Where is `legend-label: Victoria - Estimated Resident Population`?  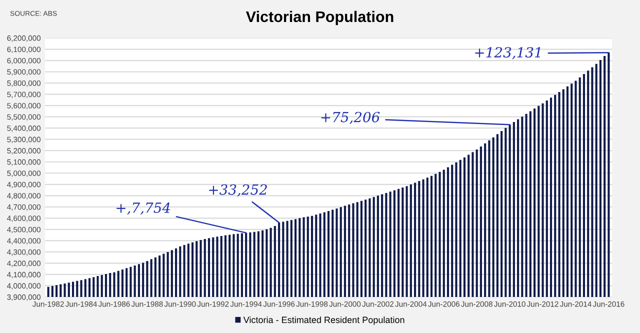
legend-label: Victoria - Estimated Resident Population is located at coordinates (323, 320).